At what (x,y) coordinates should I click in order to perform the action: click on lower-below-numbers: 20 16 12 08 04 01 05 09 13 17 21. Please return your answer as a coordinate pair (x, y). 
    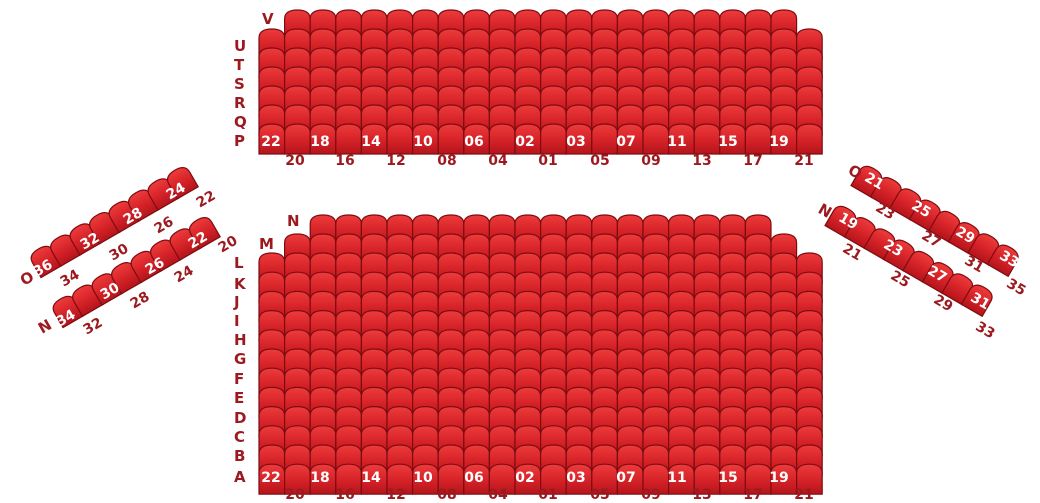
    Looking at the image, I should click on (549, 495).